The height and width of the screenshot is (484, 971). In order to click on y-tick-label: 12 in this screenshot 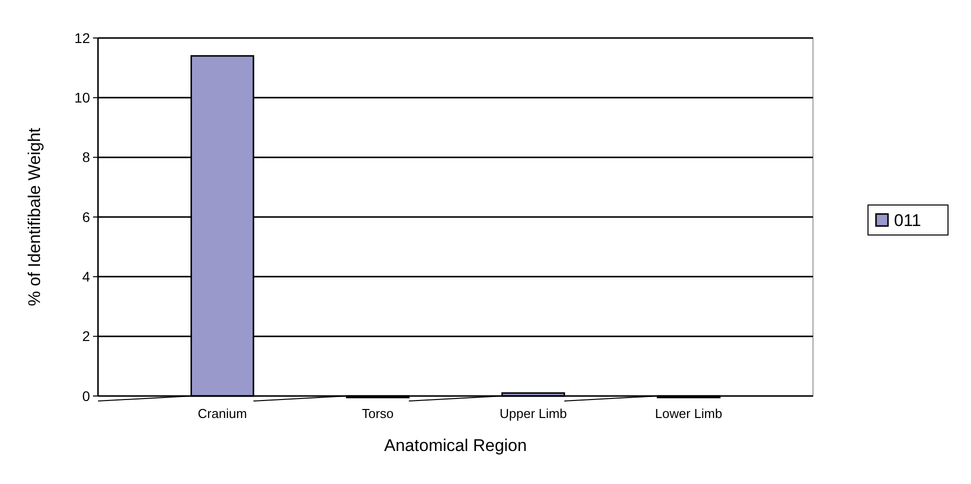, I will do `click(82, 38)`.